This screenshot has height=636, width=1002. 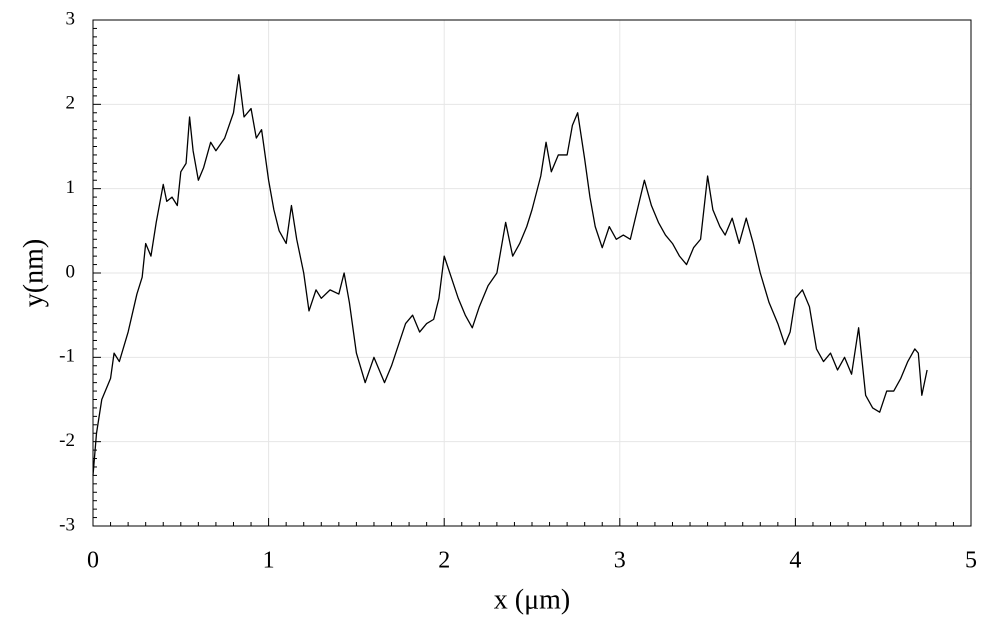 I want to click on x-tick-label: 0, so click(x=93, y=561).